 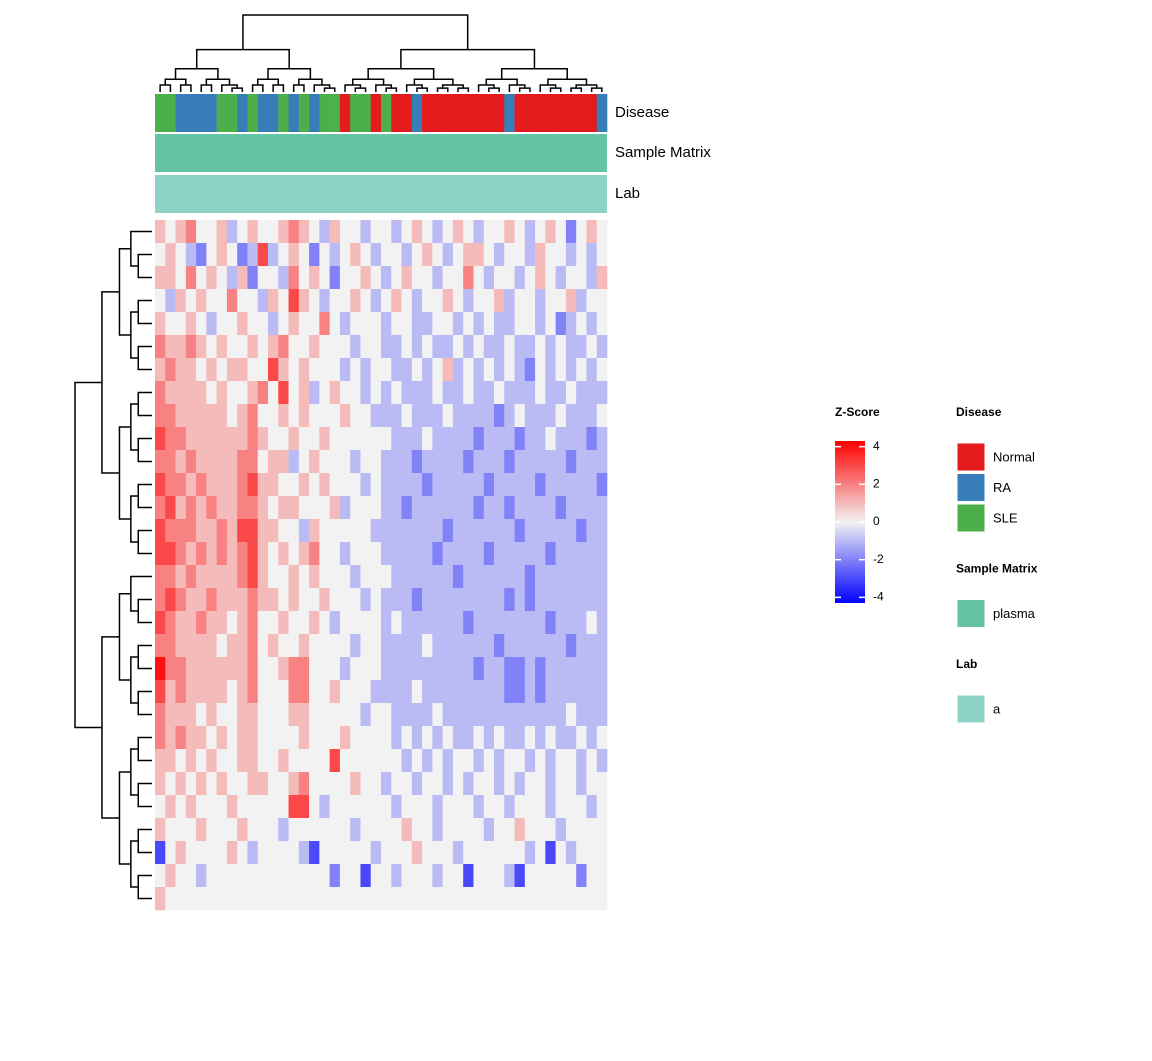 What do you see at coordinates (627, 193) in the screenshot?
I see `annotation-label: Lab` at bounding box center [627, 193].